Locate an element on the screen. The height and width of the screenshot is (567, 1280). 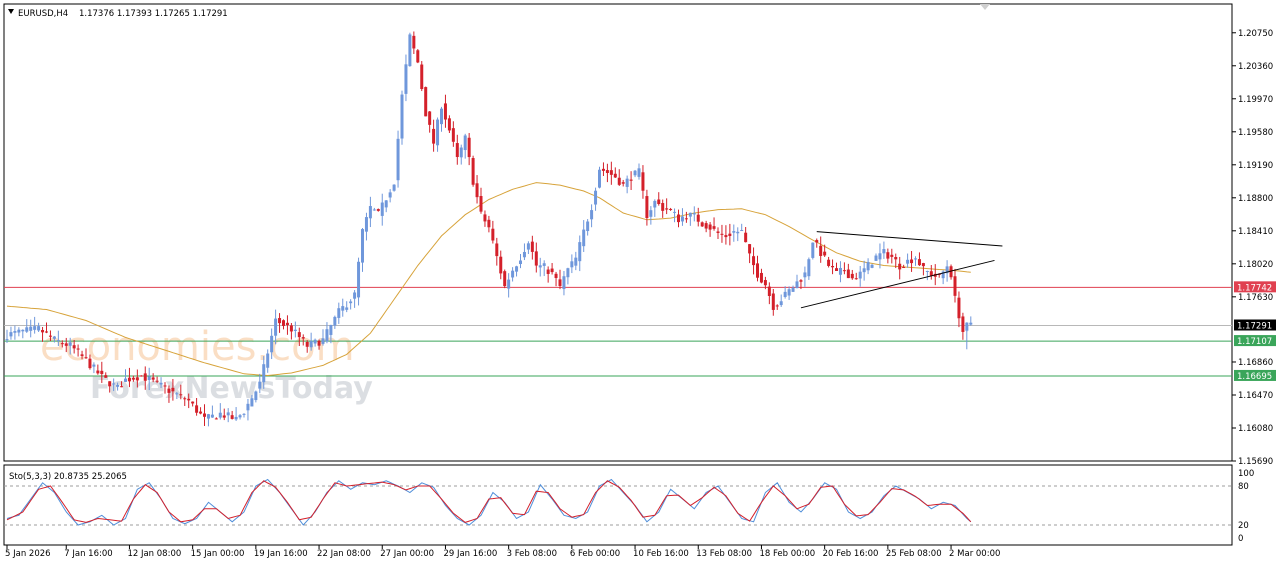
triangle-trendlines is located at coordinates (901, 270).